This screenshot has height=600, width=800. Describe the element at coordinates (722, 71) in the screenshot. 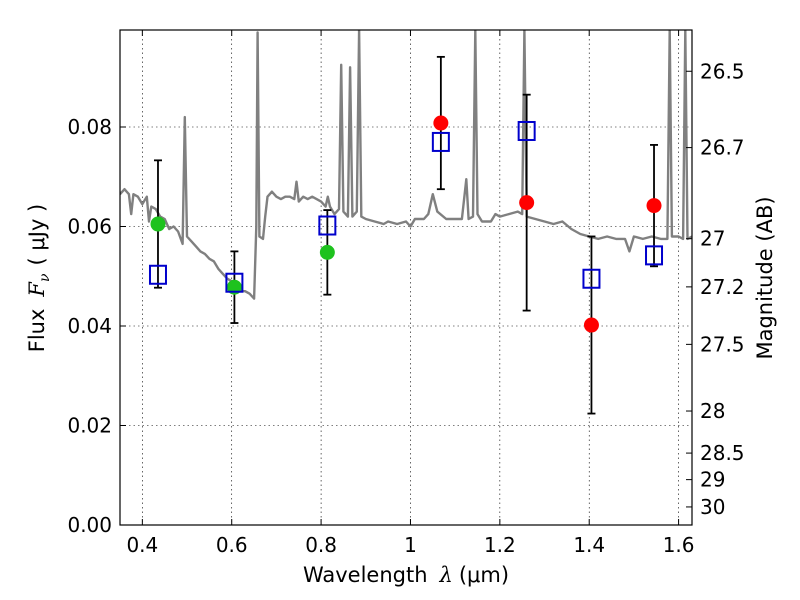

I see `y2-tick-label: 26.5` at that location.